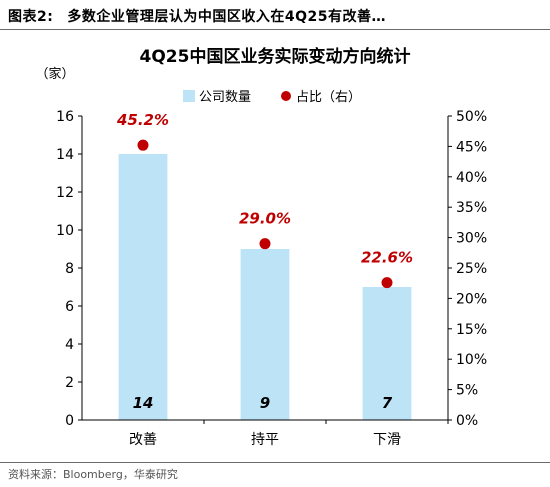 Image resolution: width=550 pixels, height=487 pixels. I want to click on legend: 公司数量 占比（右）, so click(272, 97).